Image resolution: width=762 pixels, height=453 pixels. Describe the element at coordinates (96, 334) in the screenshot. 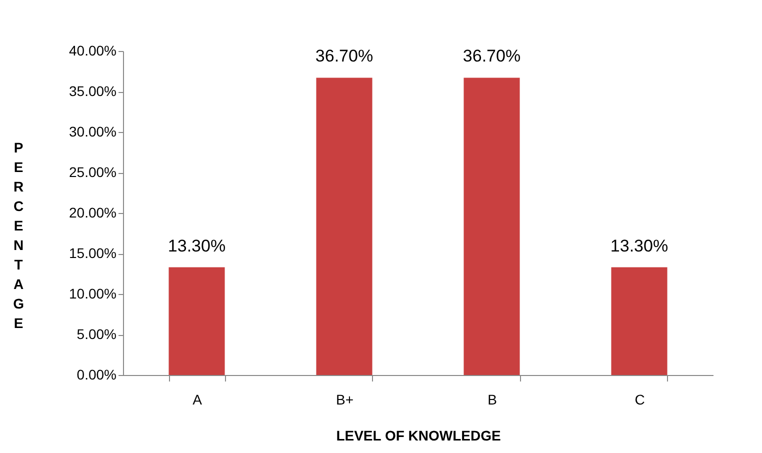

I see `y-tick-label: 5.00%` at that location.